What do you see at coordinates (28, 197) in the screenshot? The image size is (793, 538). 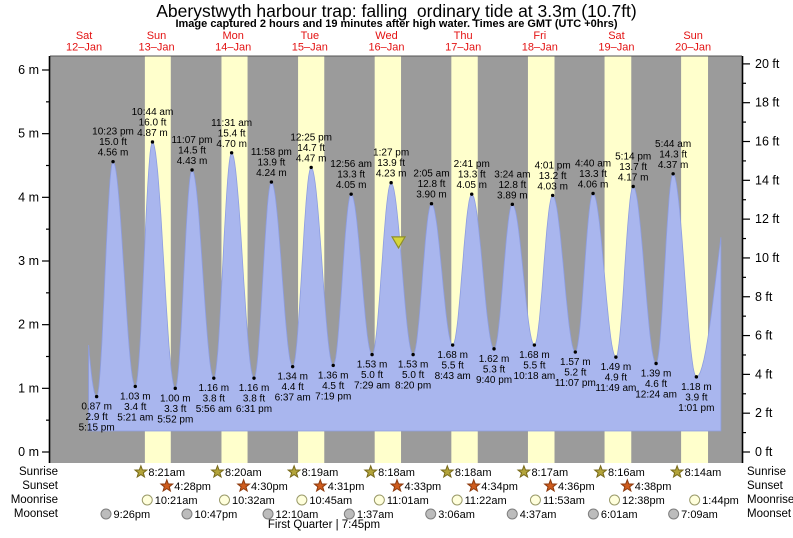 I see `left-axis-tick-label: 4 m` at bounding box center [28, 197].